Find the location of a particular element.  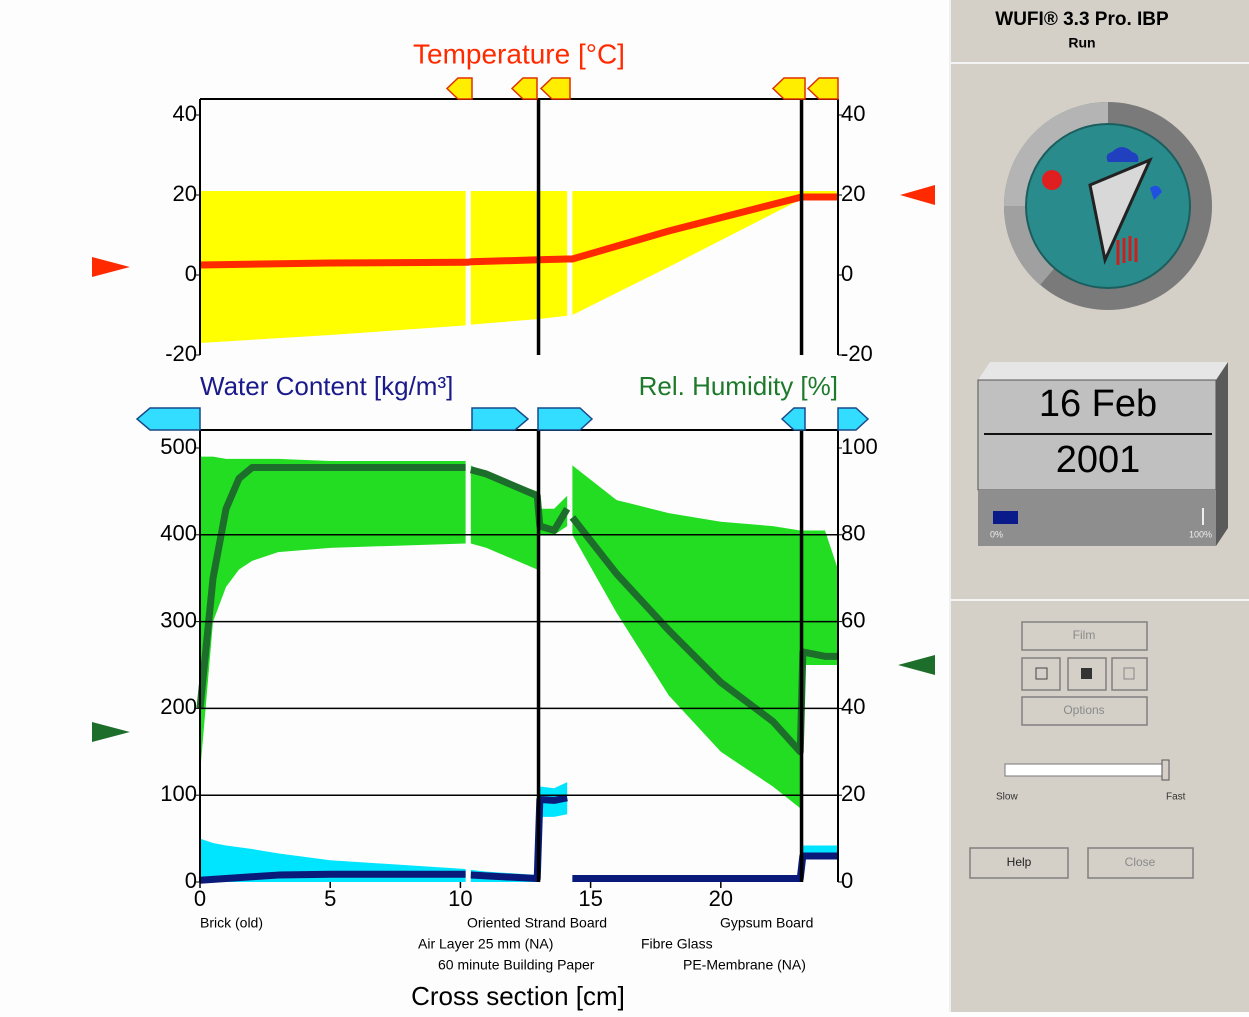

layer-label: Fibre Glass is located at coordinates (677, 944).